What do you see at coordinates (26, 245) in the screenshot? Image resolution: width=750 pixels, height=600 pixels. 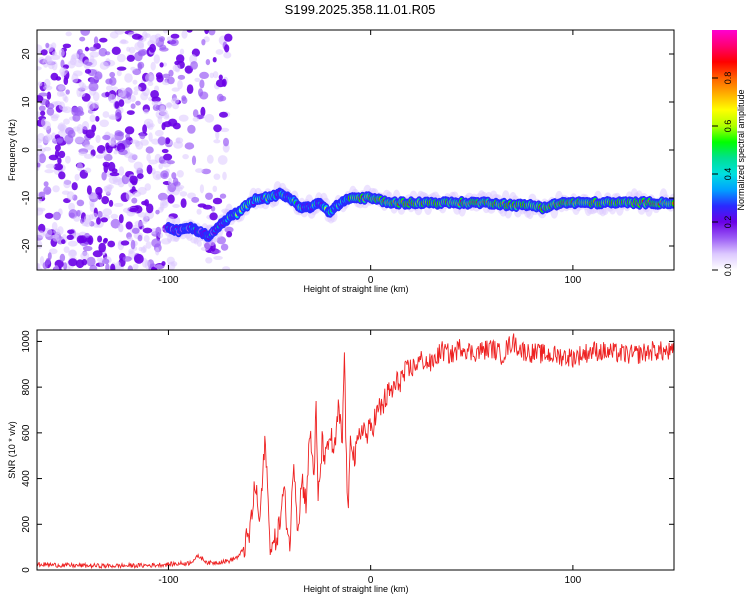 I see `spectrogram-ytick-label: -20` at bounding box center [26, 245].